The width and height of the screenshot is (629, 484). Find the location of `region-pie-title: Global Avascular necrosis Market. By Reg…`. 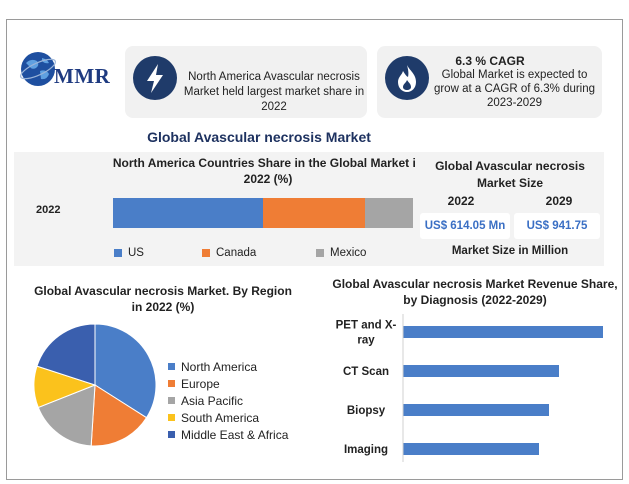

region-pie-title: Global Avascular necrosis Market. By Reg… is located at coordinates (163, 299).